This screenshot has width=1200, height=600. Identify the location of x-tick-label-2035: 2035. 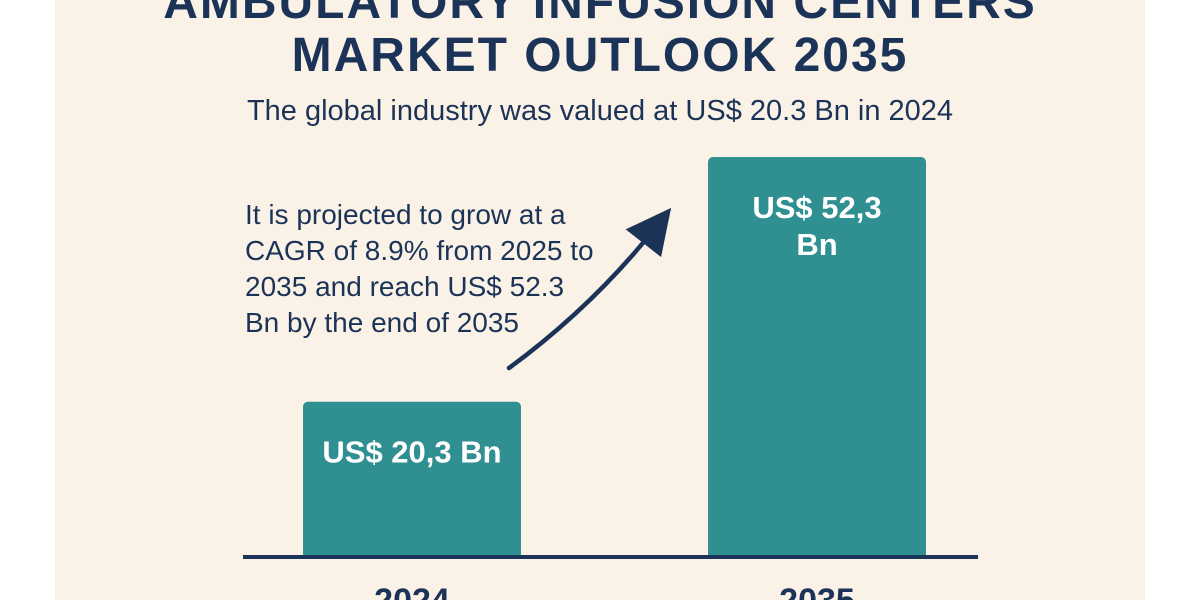
(817, 591).